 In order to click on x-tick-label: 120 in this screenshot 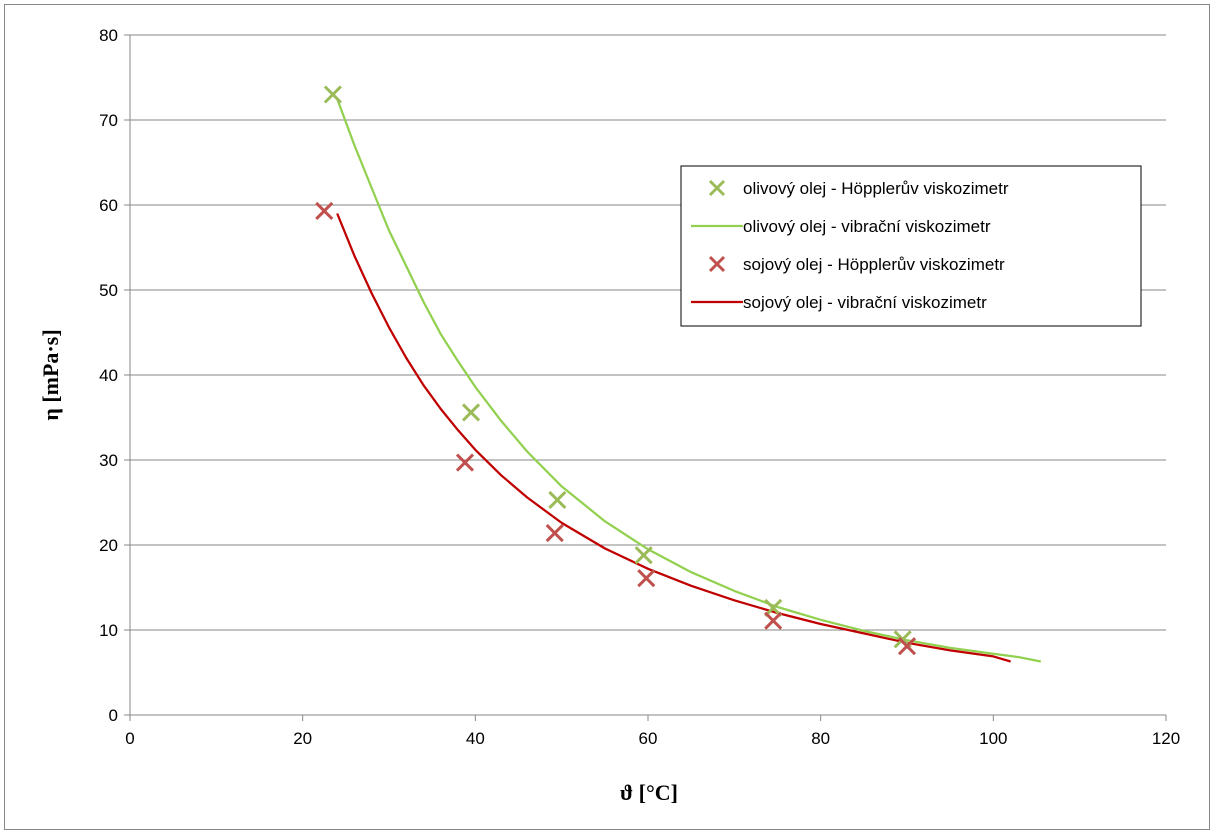, I will do `click(1166, 738)`.